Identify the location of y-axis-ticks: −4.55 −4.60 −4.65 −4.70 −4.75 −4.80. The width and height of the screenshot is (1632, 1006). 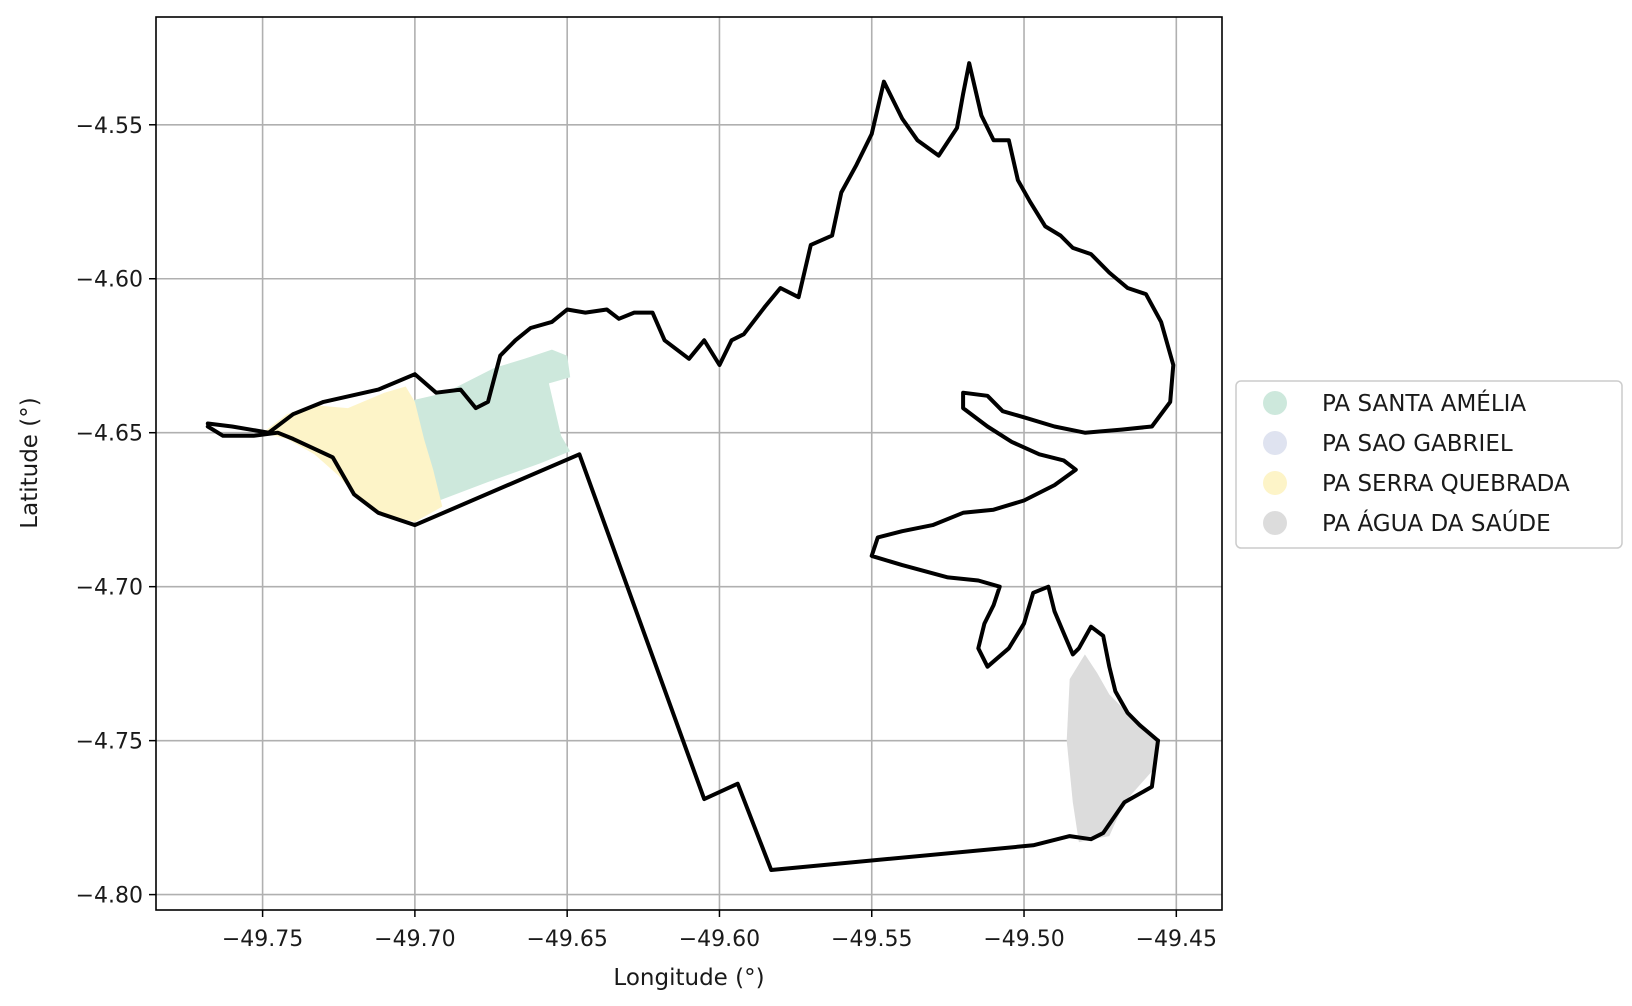
(116, 511).